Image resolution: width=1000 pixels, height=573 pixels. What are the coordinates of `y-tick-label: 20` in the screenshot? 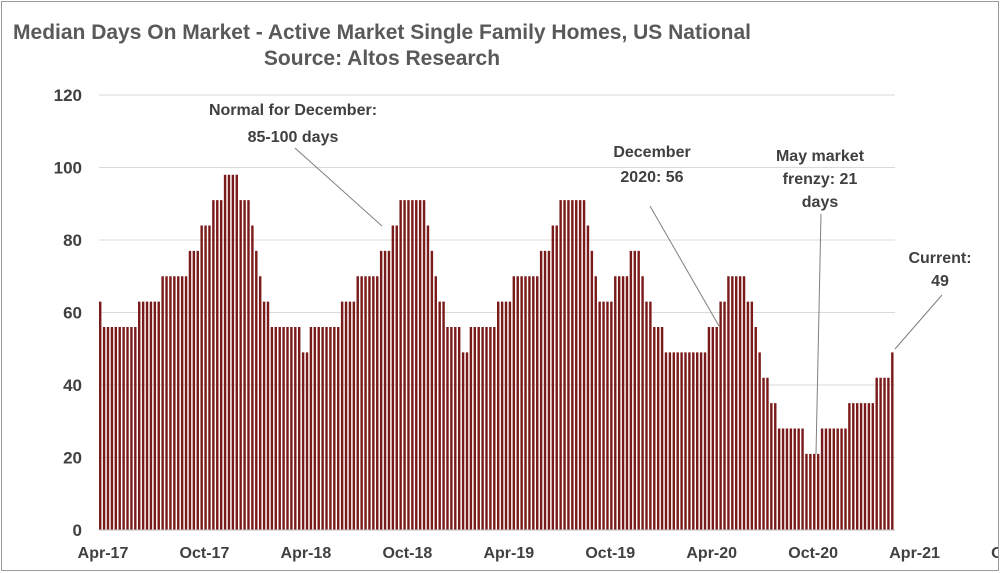 It's located at (72, 458).